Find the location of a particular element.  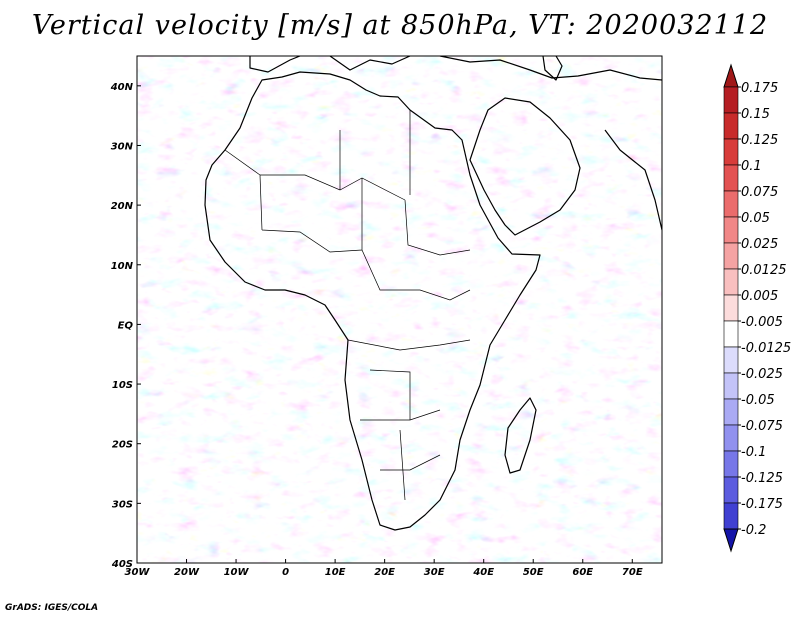

colorbar-label: 0.175 is located at coordinates (759, 88).